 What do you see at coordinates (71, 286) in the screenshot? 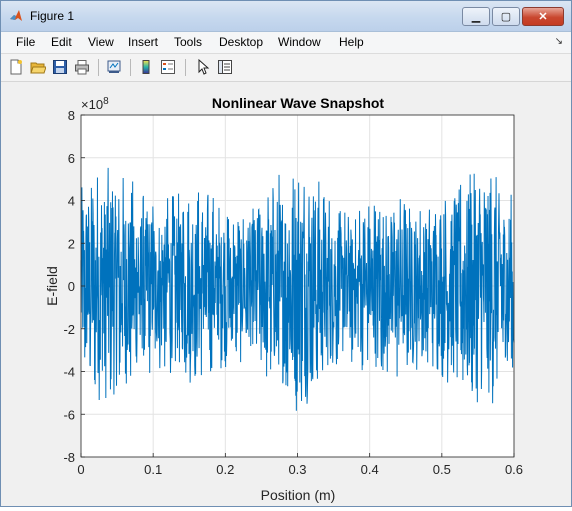
I see `y-tick-label: 0` at bounding box center [71, 286].